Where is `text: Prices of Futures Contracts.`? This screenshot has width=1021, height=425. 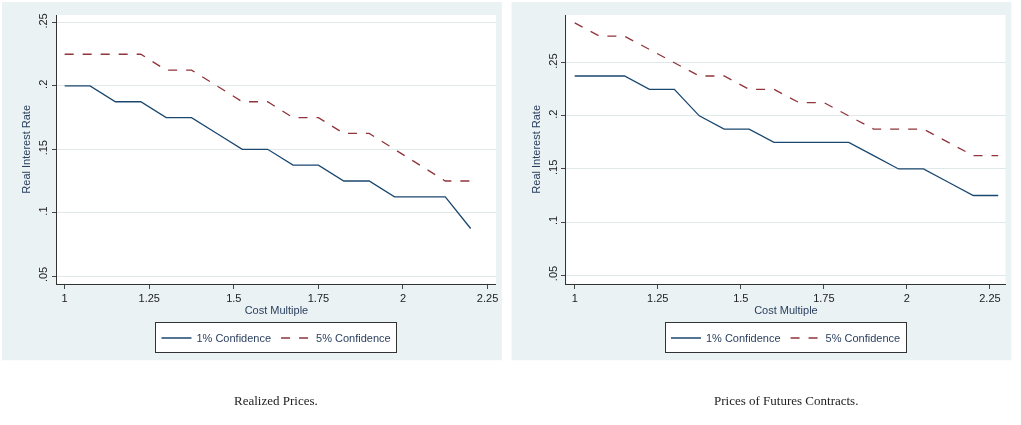 text: Prices of Futures Contracts. is located at coordinates (786, 400).